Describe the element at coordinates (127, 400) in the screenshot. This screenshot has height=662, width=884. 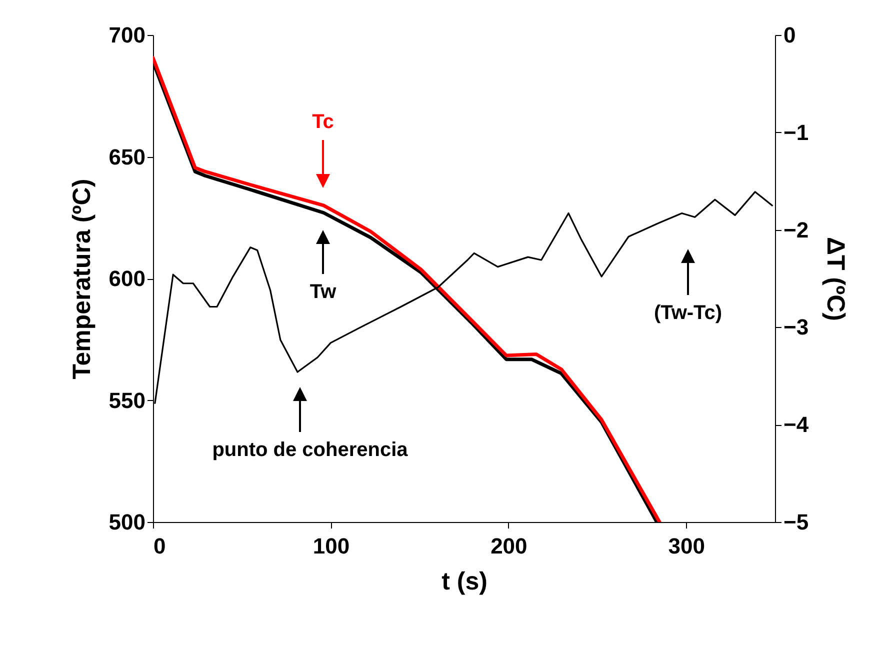
I see `y-tick-label: 550` at that location.